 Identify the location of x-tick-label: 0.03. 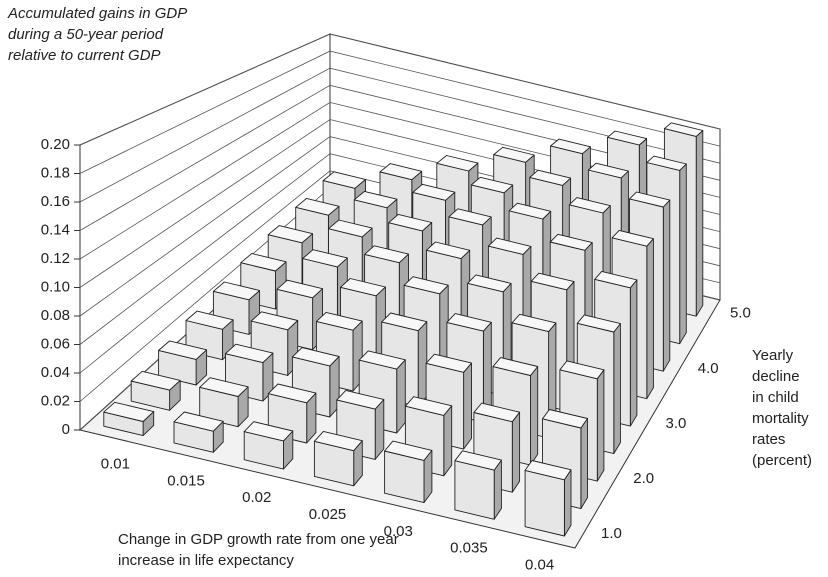
(398, 531).